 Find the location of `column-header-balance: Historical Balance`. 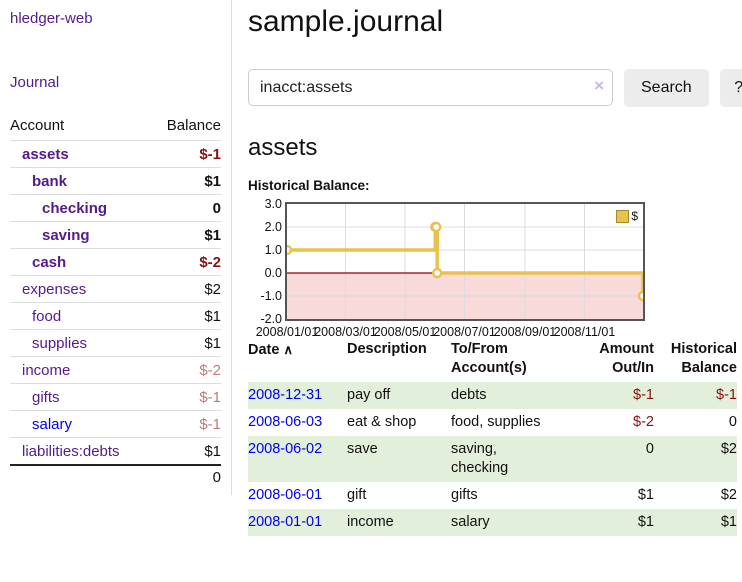

column-header-balance: Historical Balance is located at coordinates (703, 358).